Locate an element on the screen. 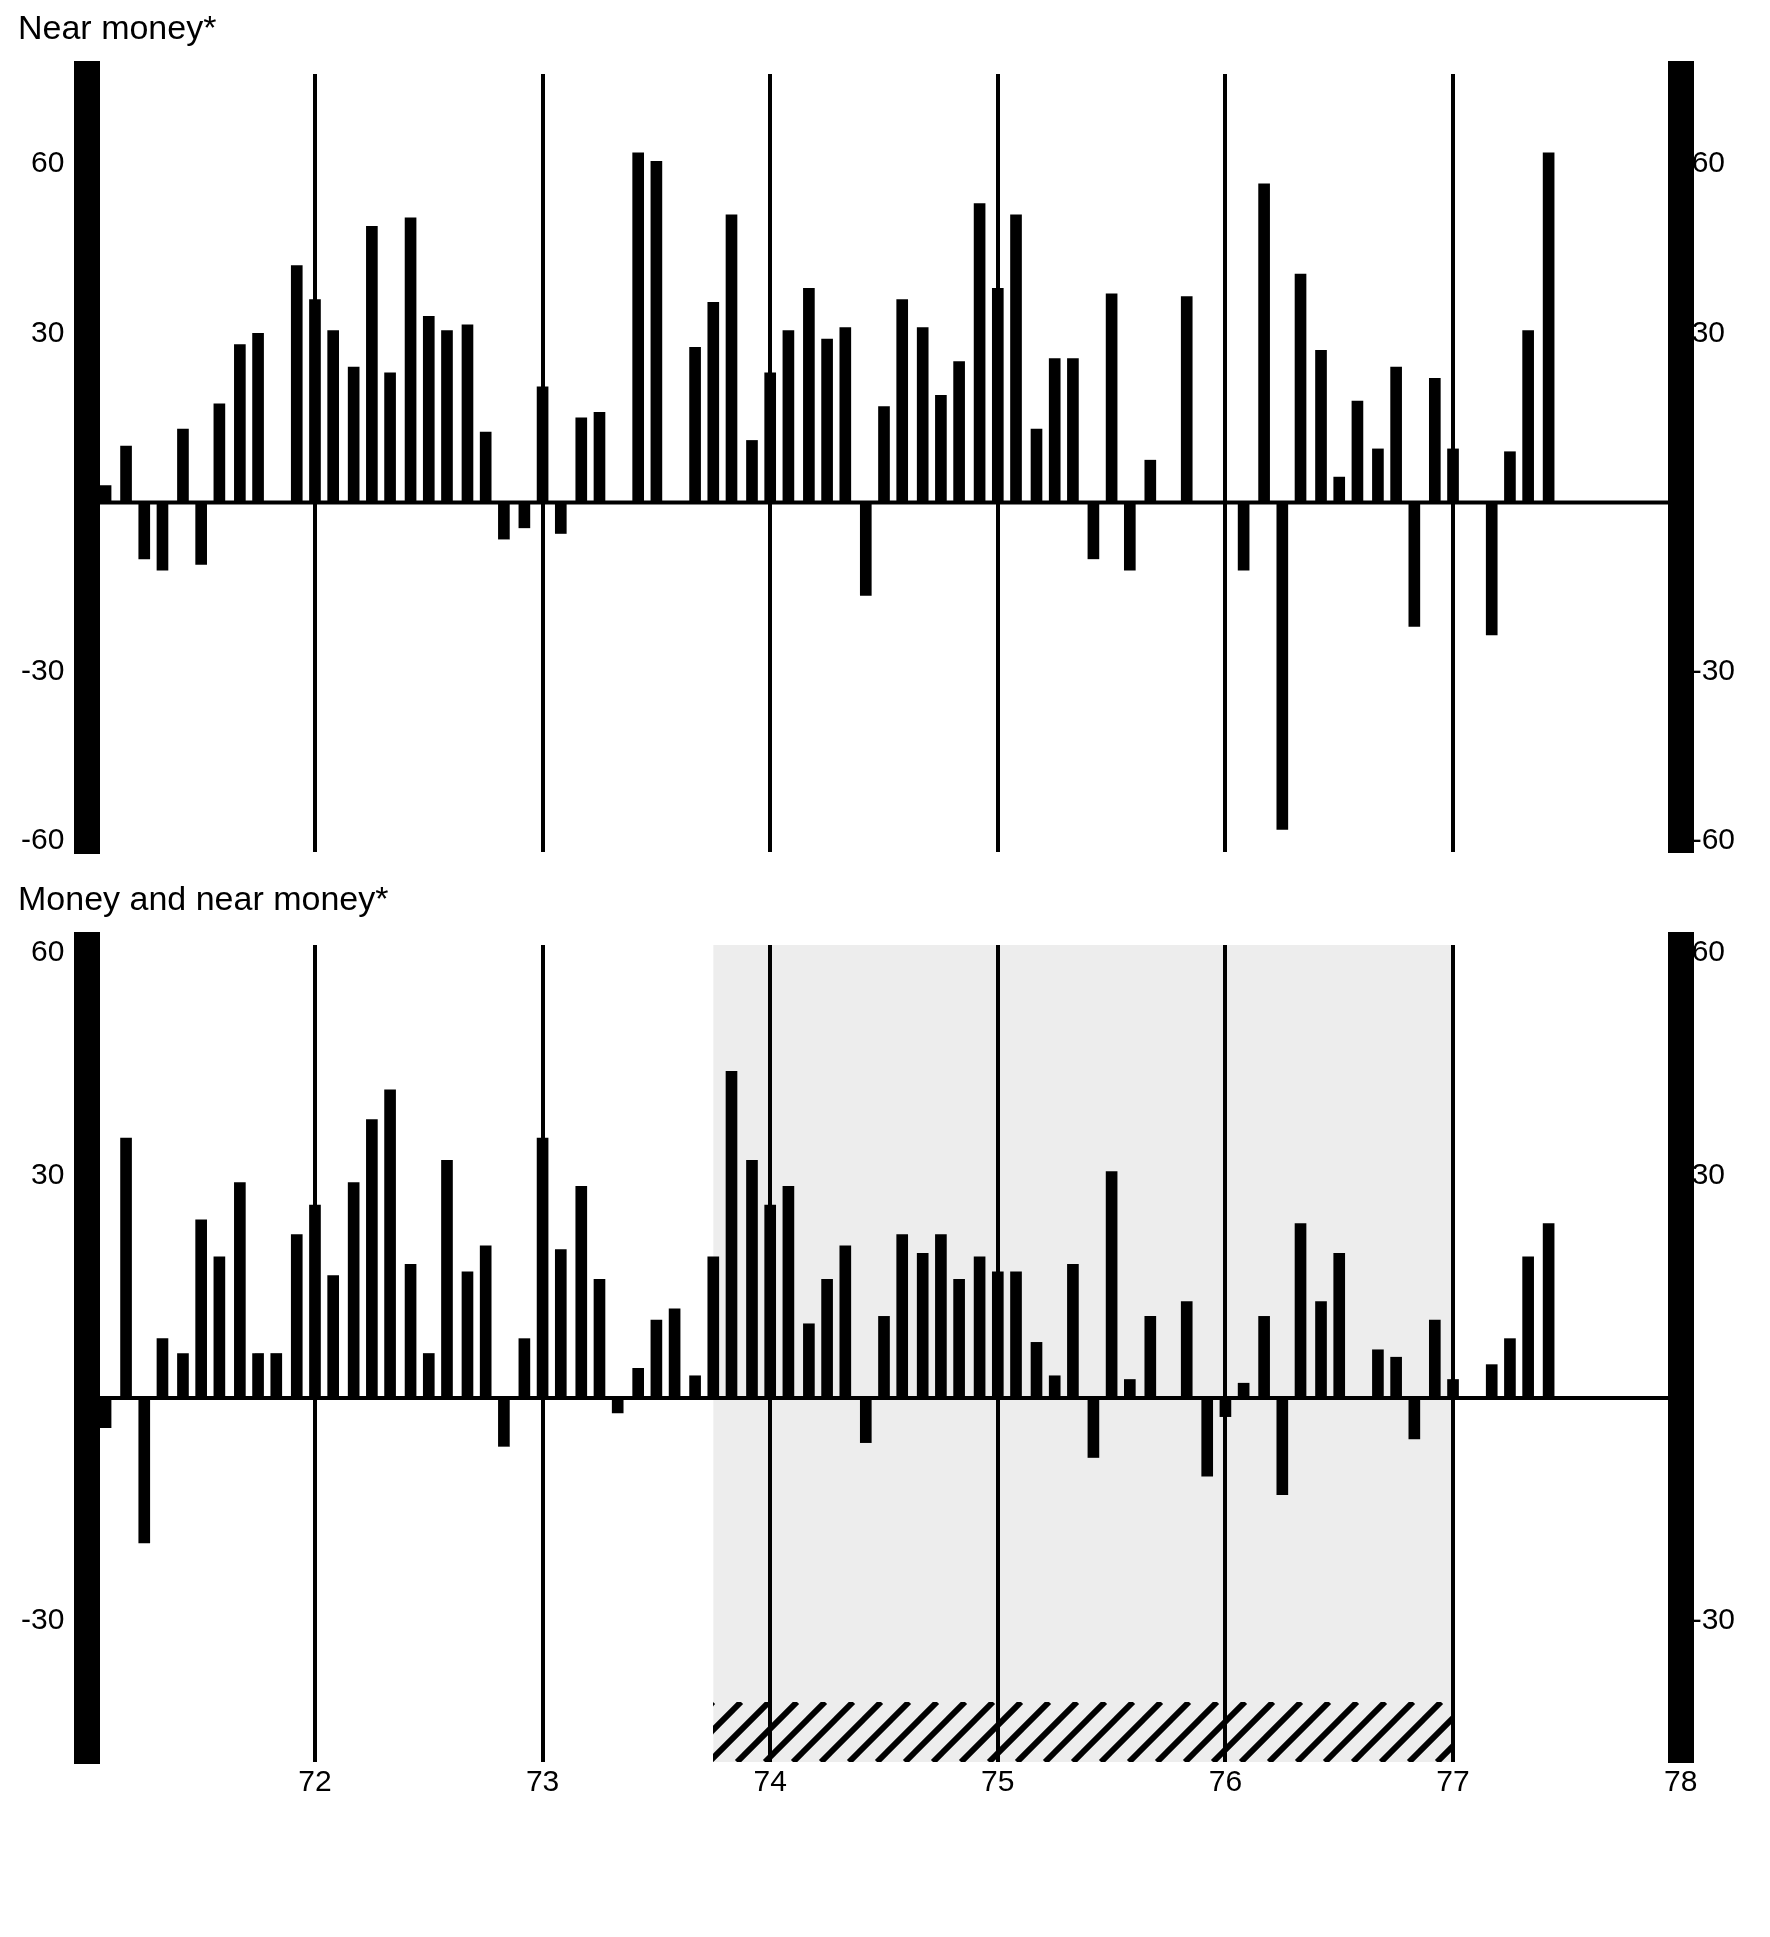 This screenshot has width=1770, height=1937. x-tick-label: 77 is located at coordinates (1453, 1781).